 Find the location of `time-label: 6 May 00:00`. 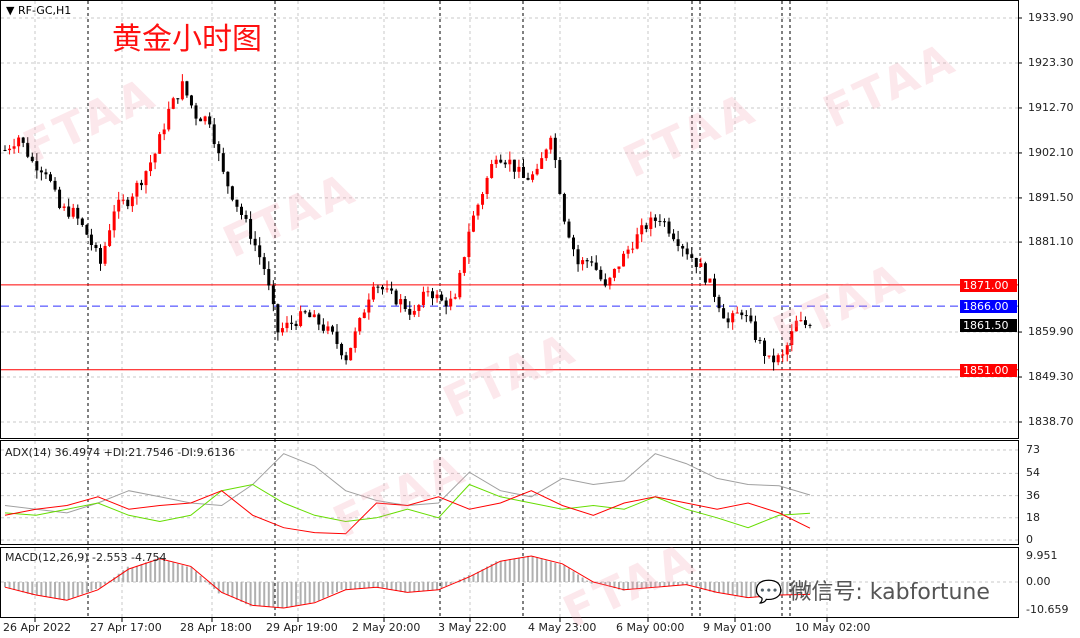

time-label: 6 May 00:00 is located at coordinates (650, 627).